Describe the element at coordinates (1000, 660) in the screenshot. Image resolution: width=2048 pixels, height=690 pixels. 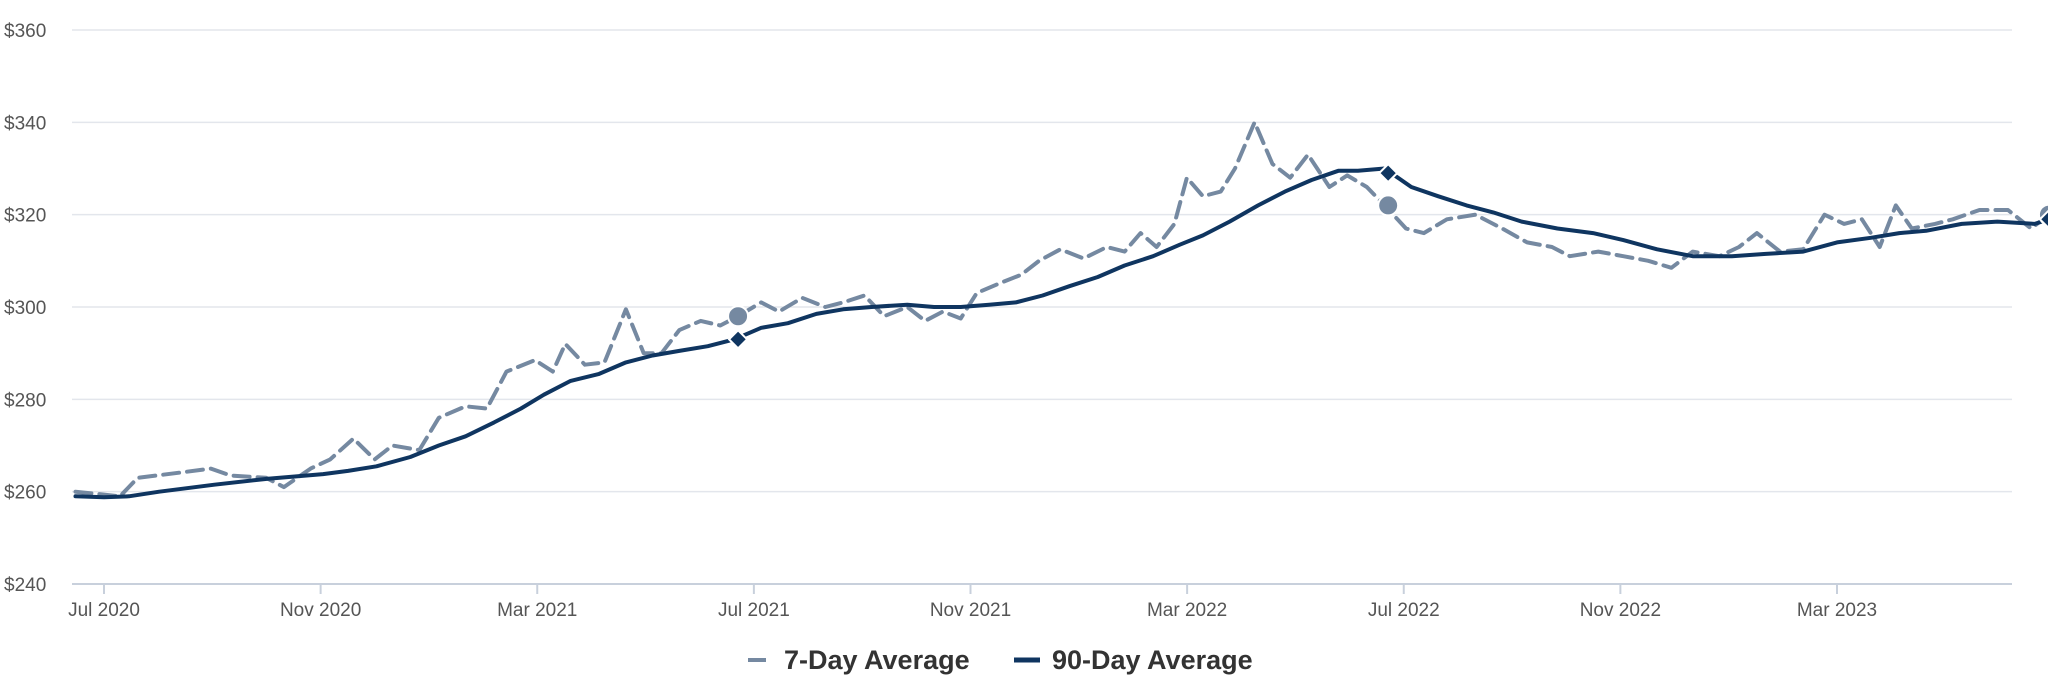
I see `legend: 7-Day Average 90-Day Average` at that location.